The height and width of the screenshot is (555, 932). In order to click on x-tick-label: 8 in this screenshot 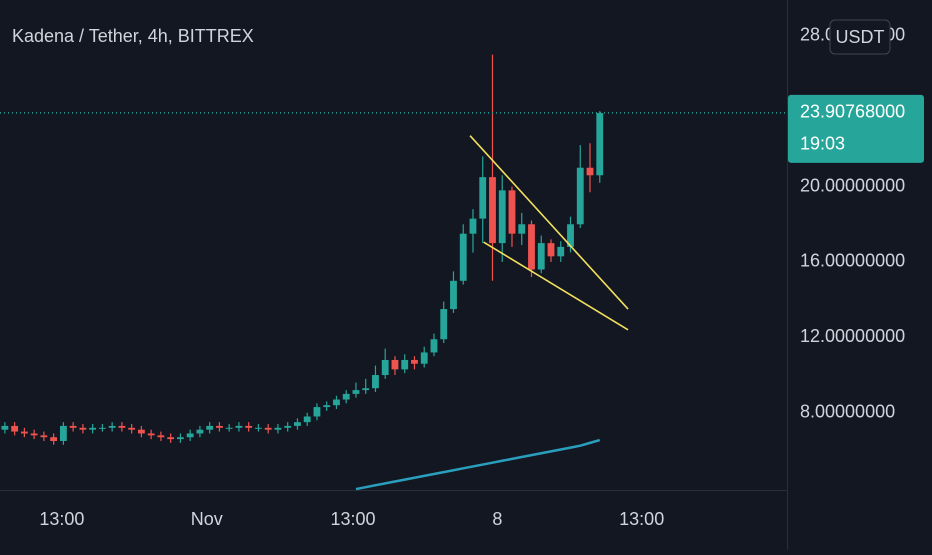, I will do `click(497, 519)`.